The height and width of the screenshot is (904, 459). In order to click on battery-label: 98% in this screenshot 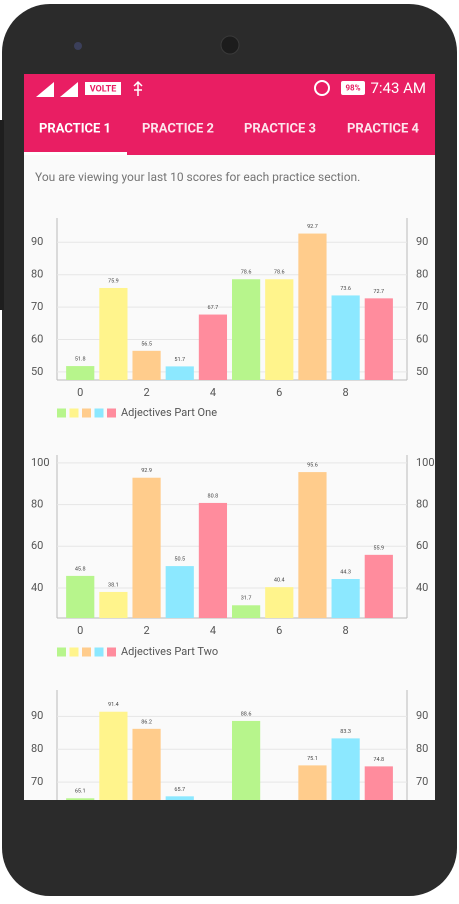, I will do `click(352, 88)`.